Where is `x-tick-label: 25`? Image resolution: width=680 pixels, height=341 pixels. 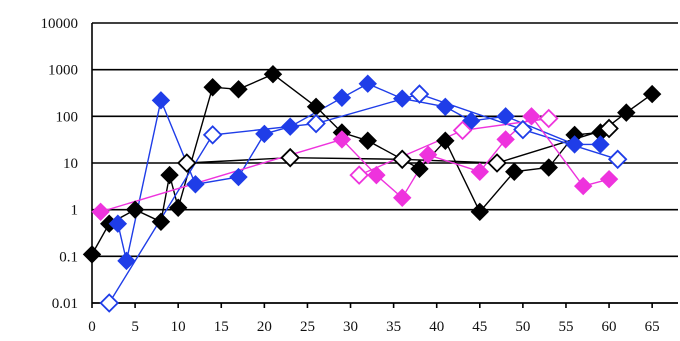 x-tick-label: 25 is located at coordinates (307, 327).